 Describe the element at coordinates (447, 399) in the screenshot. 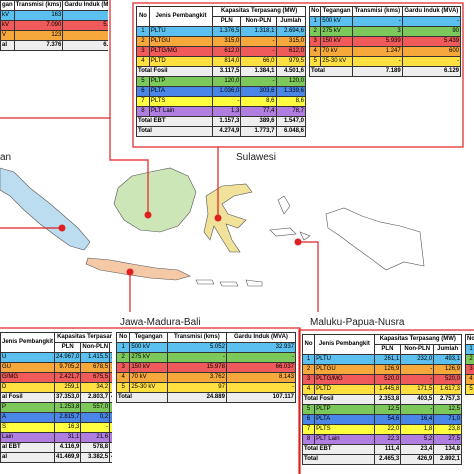

I see `cell-value: 2.757,3` at that location.